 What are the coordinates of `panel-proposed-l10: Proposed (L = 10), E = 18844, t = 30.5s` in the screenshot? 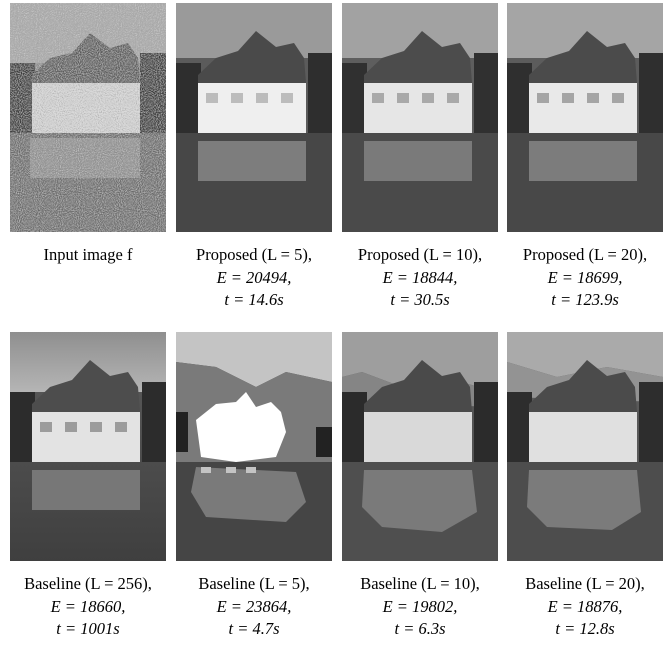 It's located at (420, 157).